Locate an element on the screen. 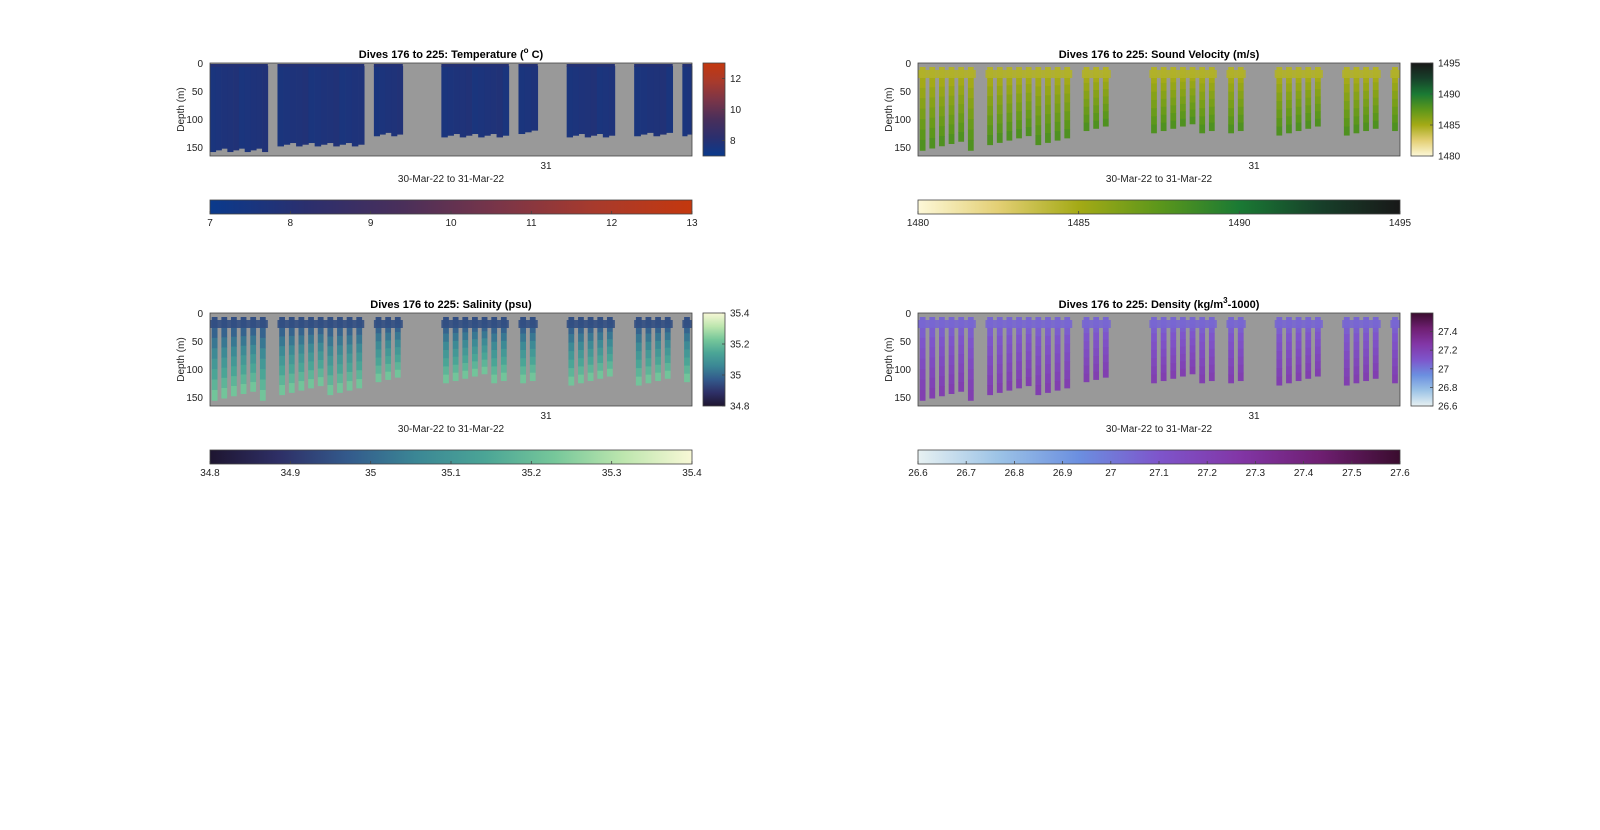  colorbar-tick-label: 26.8 is located at coordinates (1015, 473).